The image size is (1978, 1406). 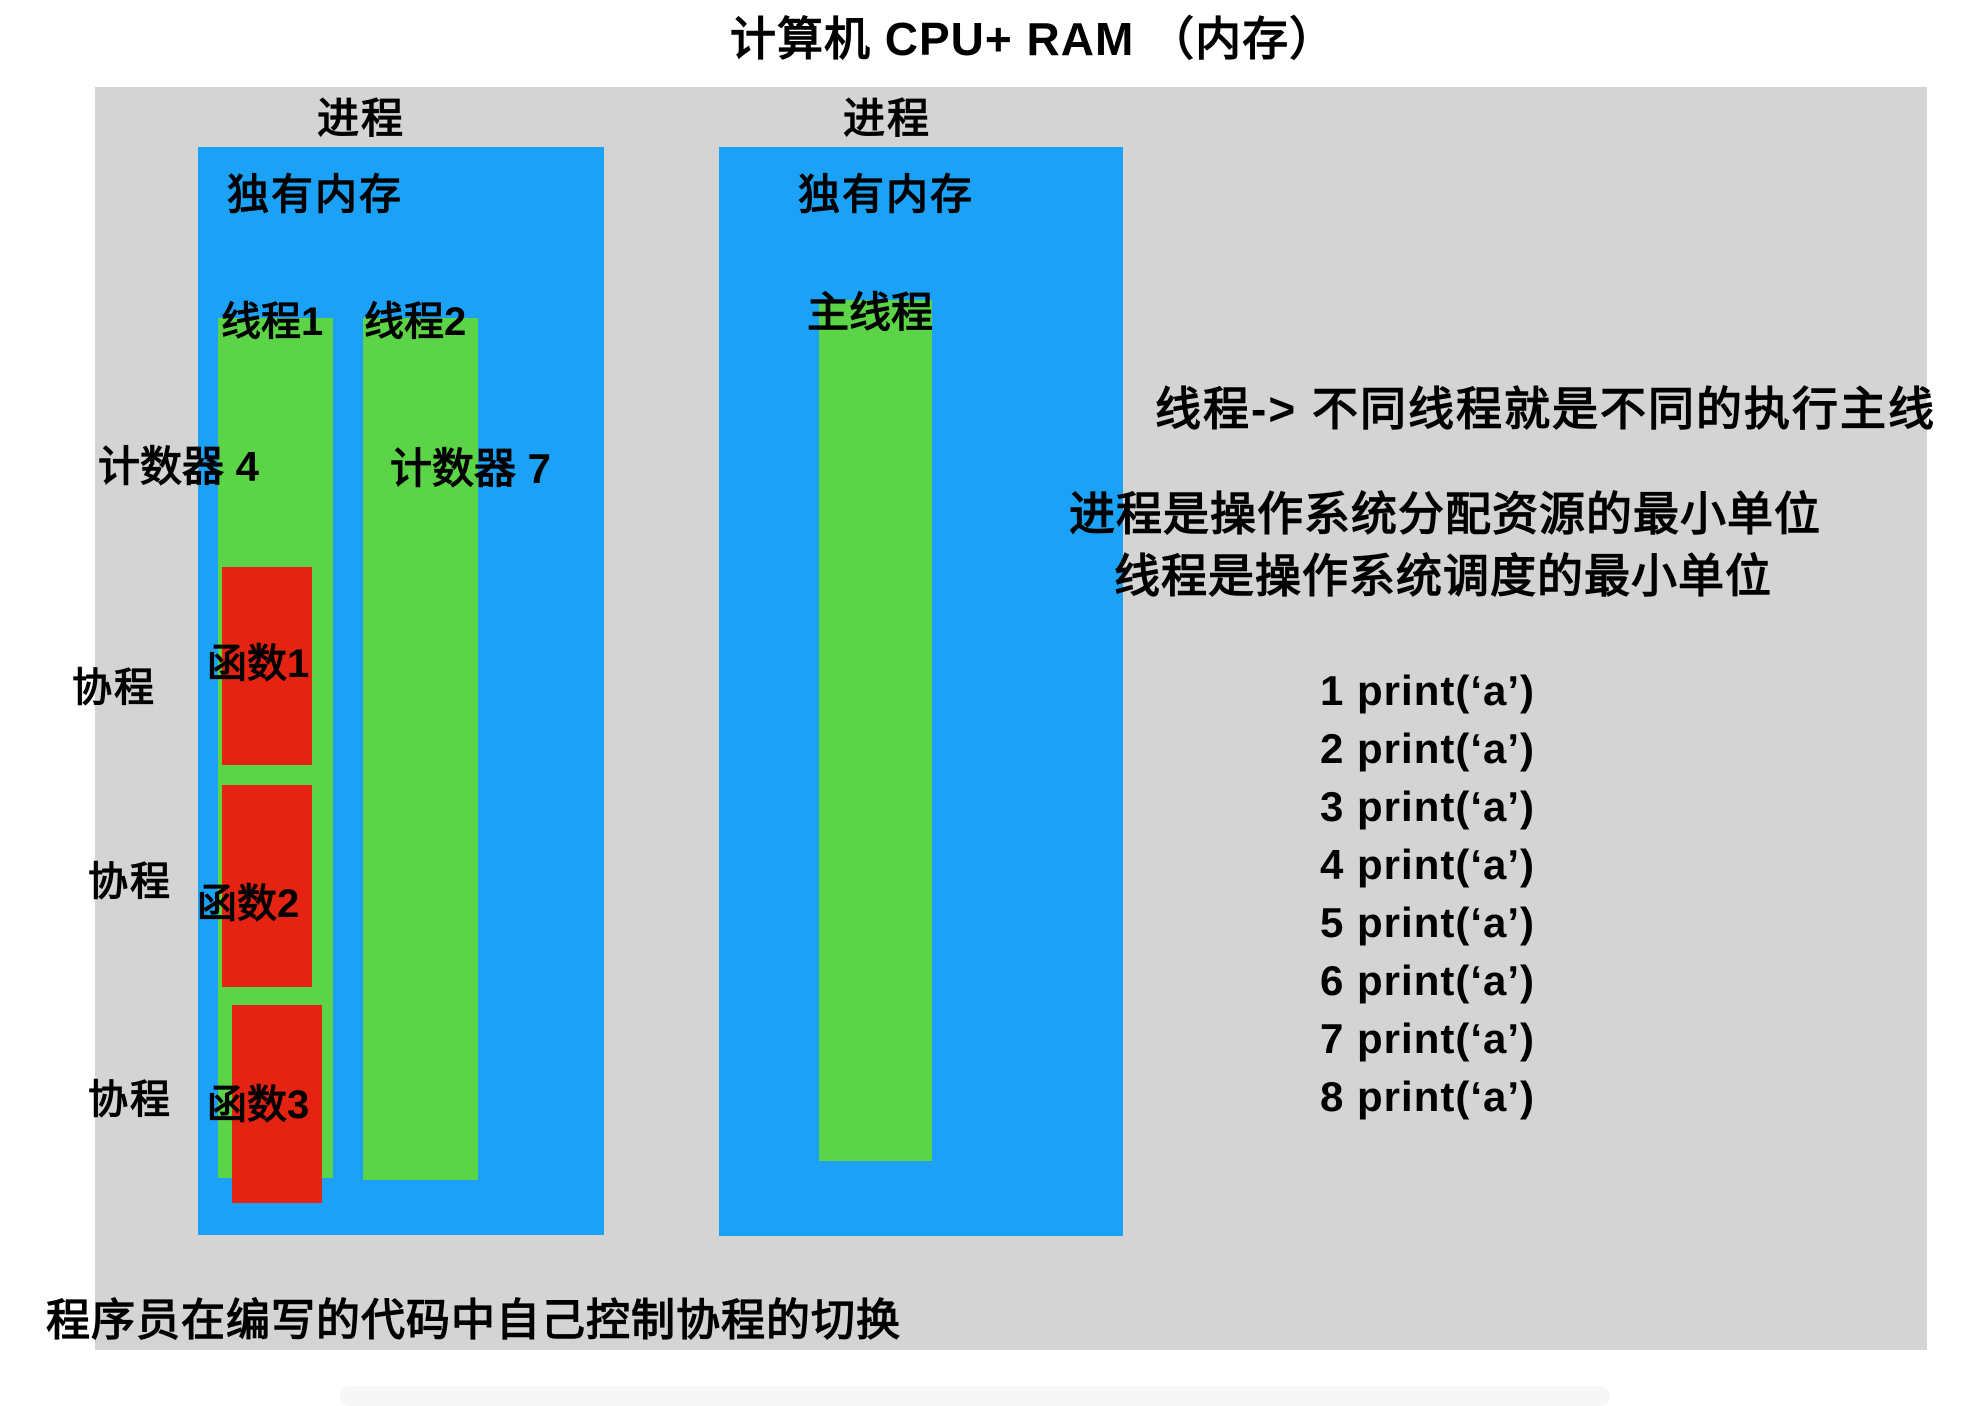 I want to click on thread2-counter-label: 计数器 7, so click(x=471, y=468).